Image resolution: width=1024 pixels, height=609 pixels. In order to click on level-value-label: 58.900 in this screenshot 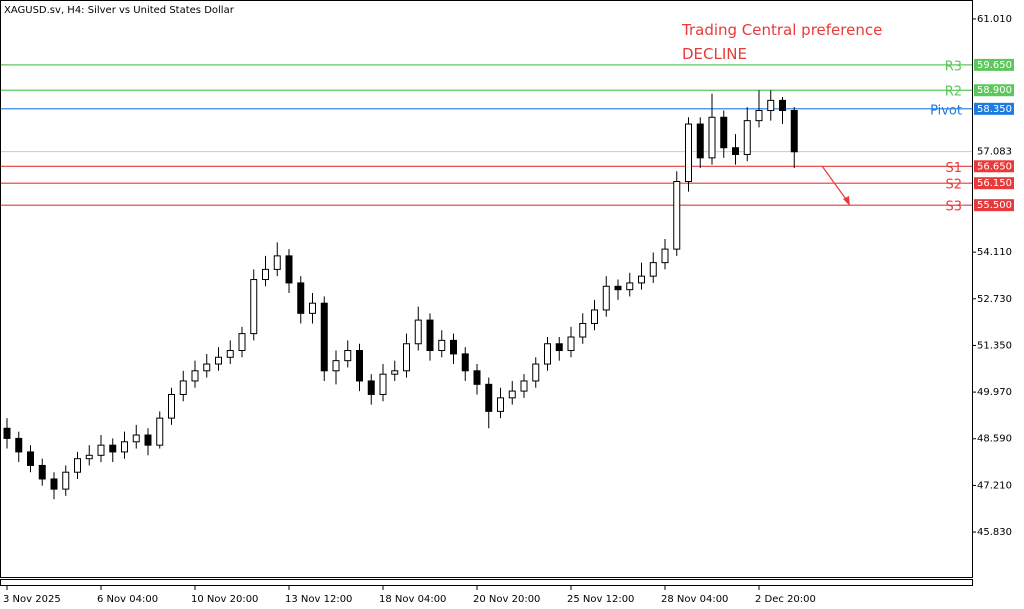, I will do `click(994, 90)`.